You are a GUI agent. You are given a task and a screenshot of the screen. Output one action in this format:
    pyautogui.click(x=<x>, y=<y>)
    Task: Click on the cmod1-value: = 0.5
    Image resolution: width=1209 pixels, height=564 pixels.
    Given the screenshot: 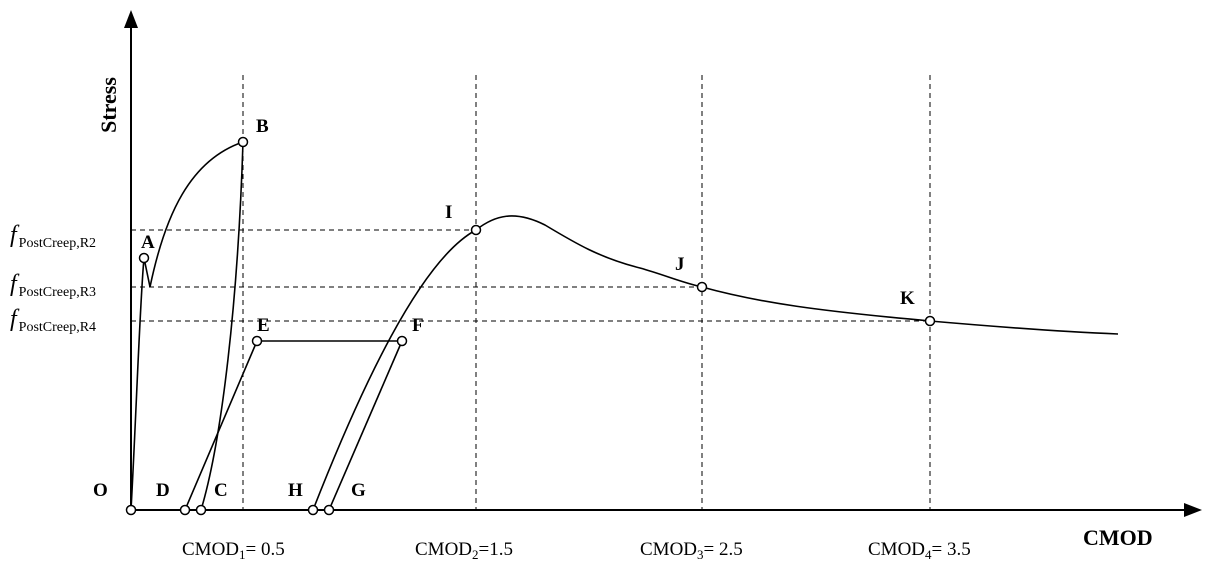 What is the action you would take?
    pyautogui.click(x=265, y=549)
    